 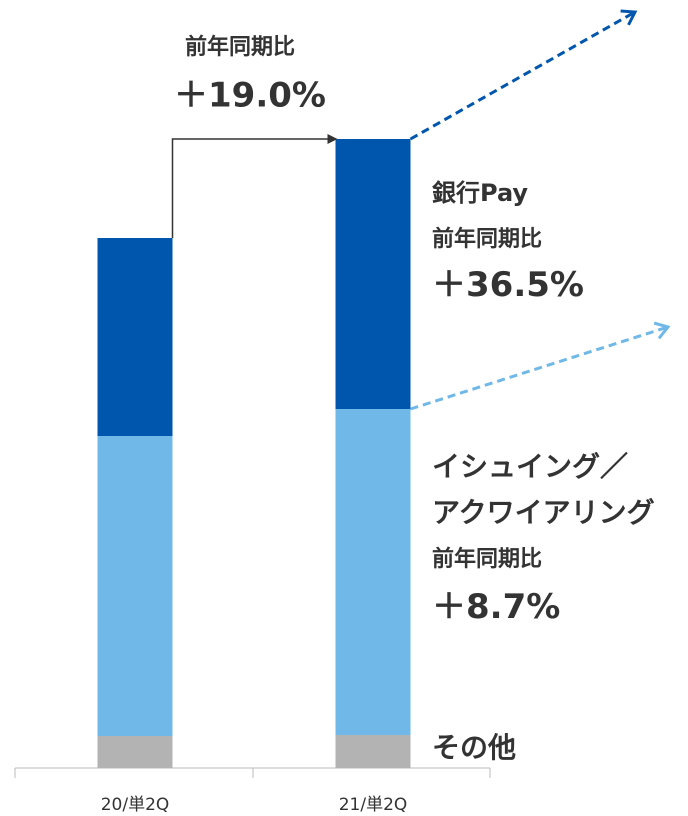 I want to click on x-tick-label: 21/単2Q, so click(x=373, y=805).